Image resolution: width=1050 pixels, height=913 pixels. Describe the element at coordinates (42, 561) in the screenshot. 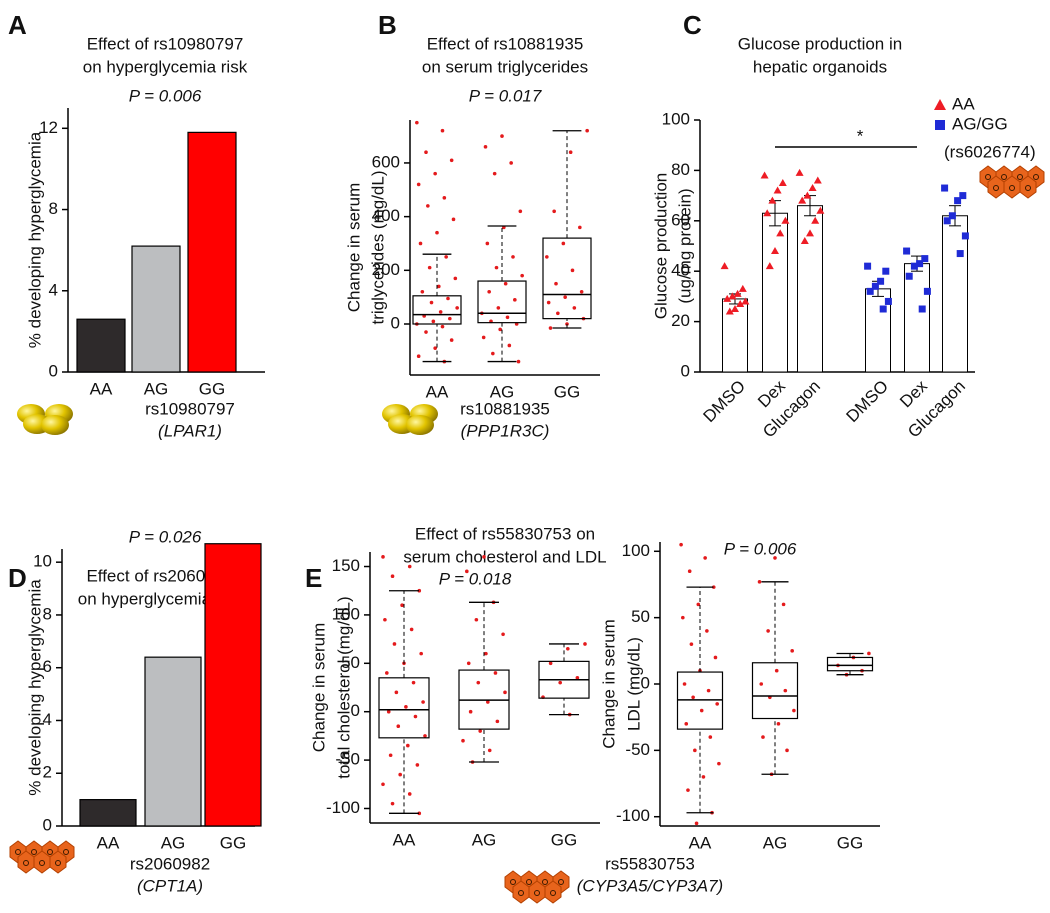

I see `y-tick-label: 10` at that location.